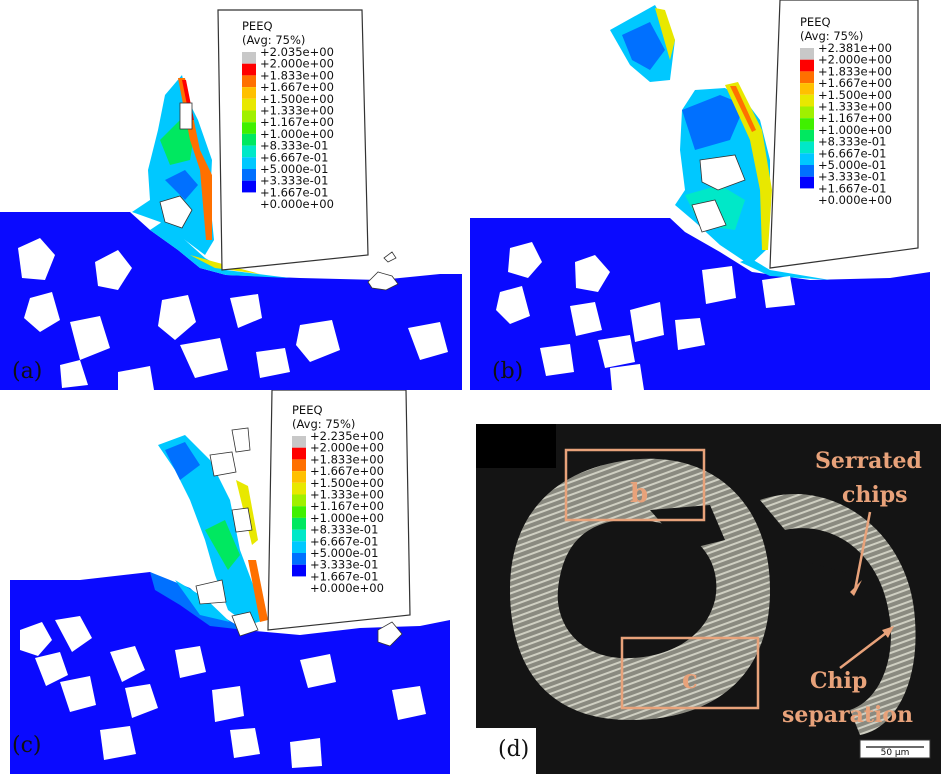 The height and width of the screenshot is (774, 941). I want to click on arrow-separation, so click(865, 649).